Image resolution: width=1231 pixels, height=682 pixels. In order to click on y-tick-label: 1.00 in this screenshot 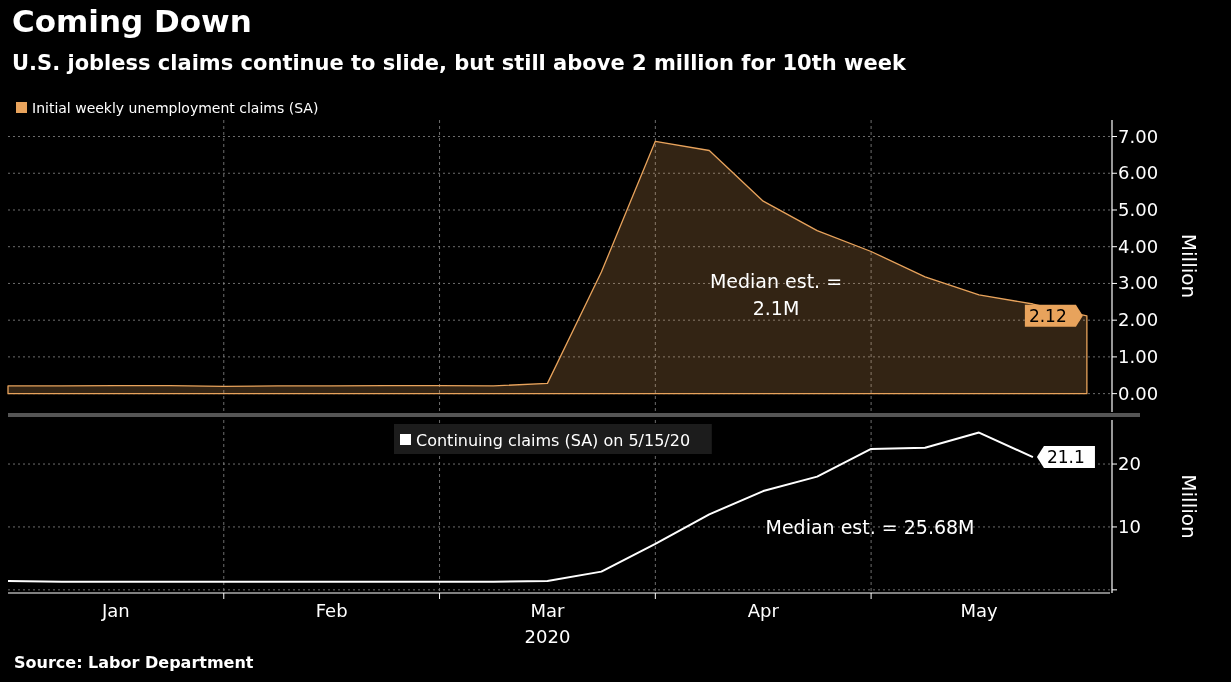, I will do `click(1138, 356)`.